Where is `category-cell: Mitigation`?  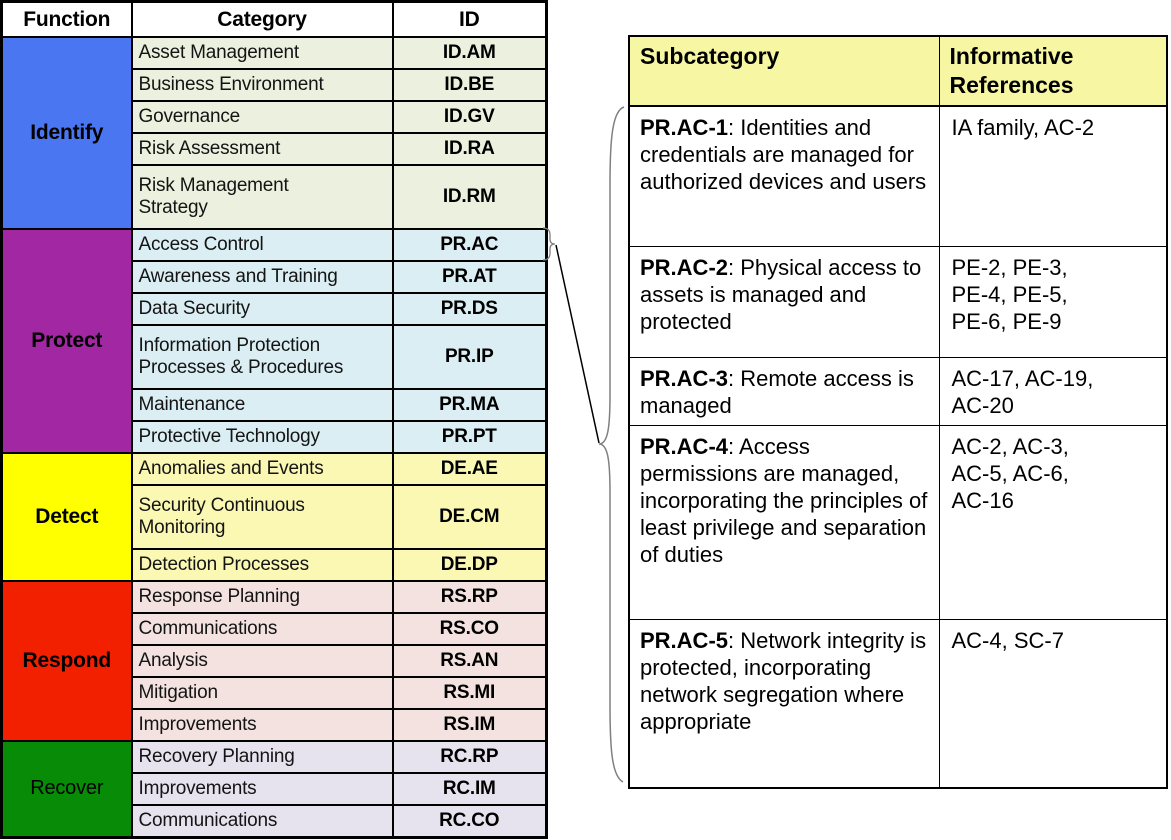
category-cell: Mitigation is located at coordinates (262, 693).